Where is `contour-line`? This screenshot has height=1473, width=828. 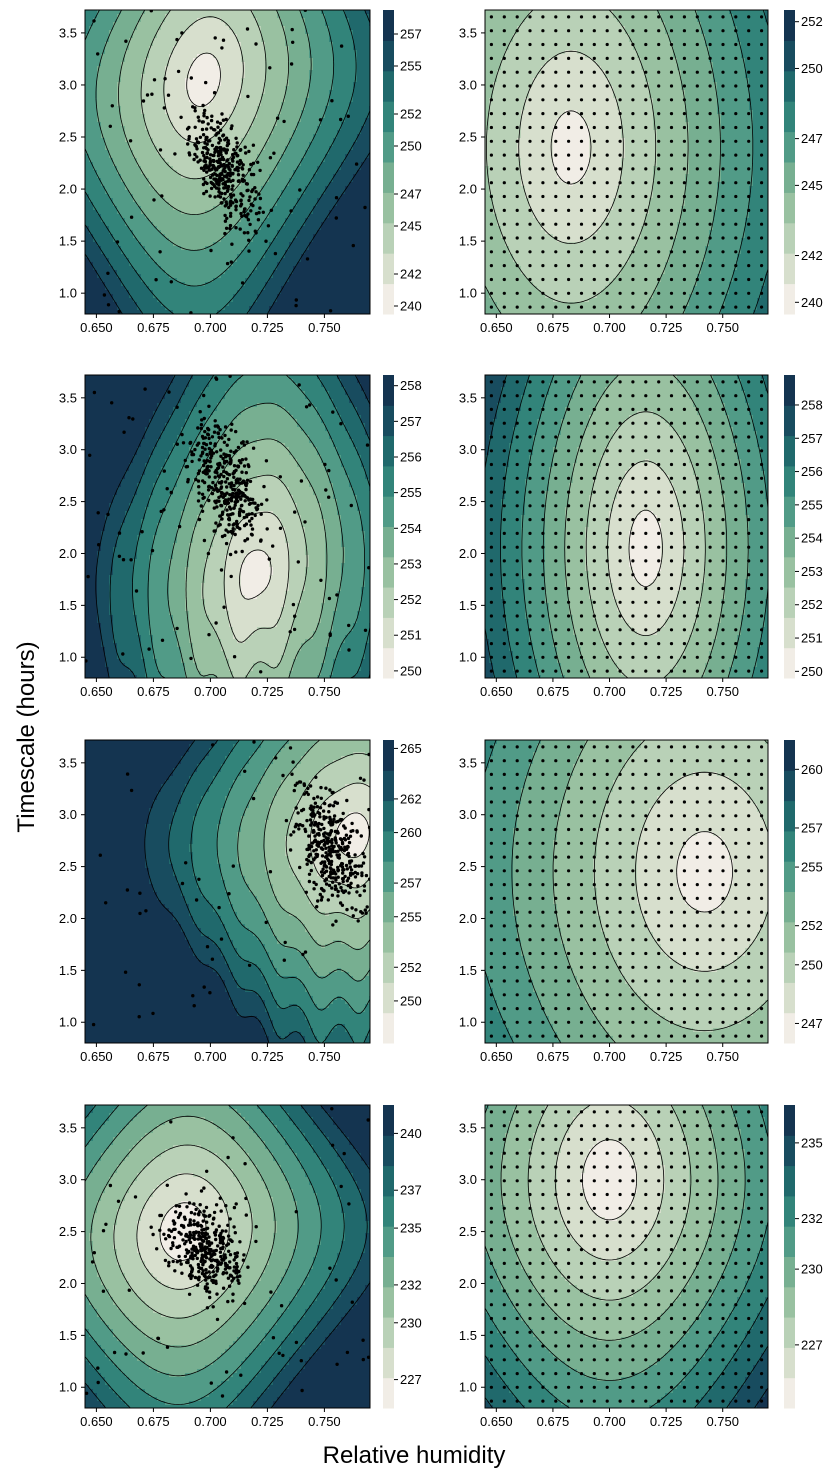 contour-line is located at coordinates (626, 1256).